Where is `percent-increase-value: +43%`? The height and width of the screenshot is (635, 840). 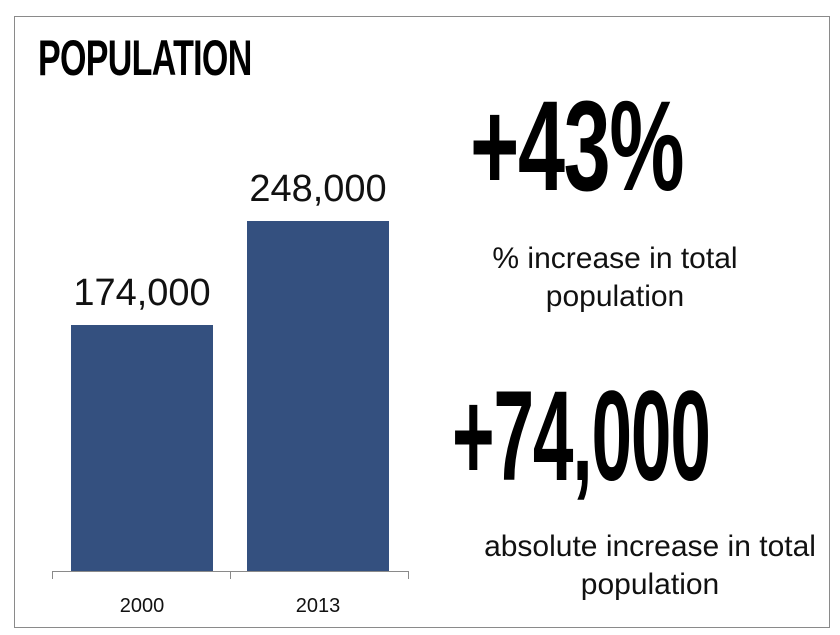
percent-increase-value: +43% is located at coordinates (577, 146).